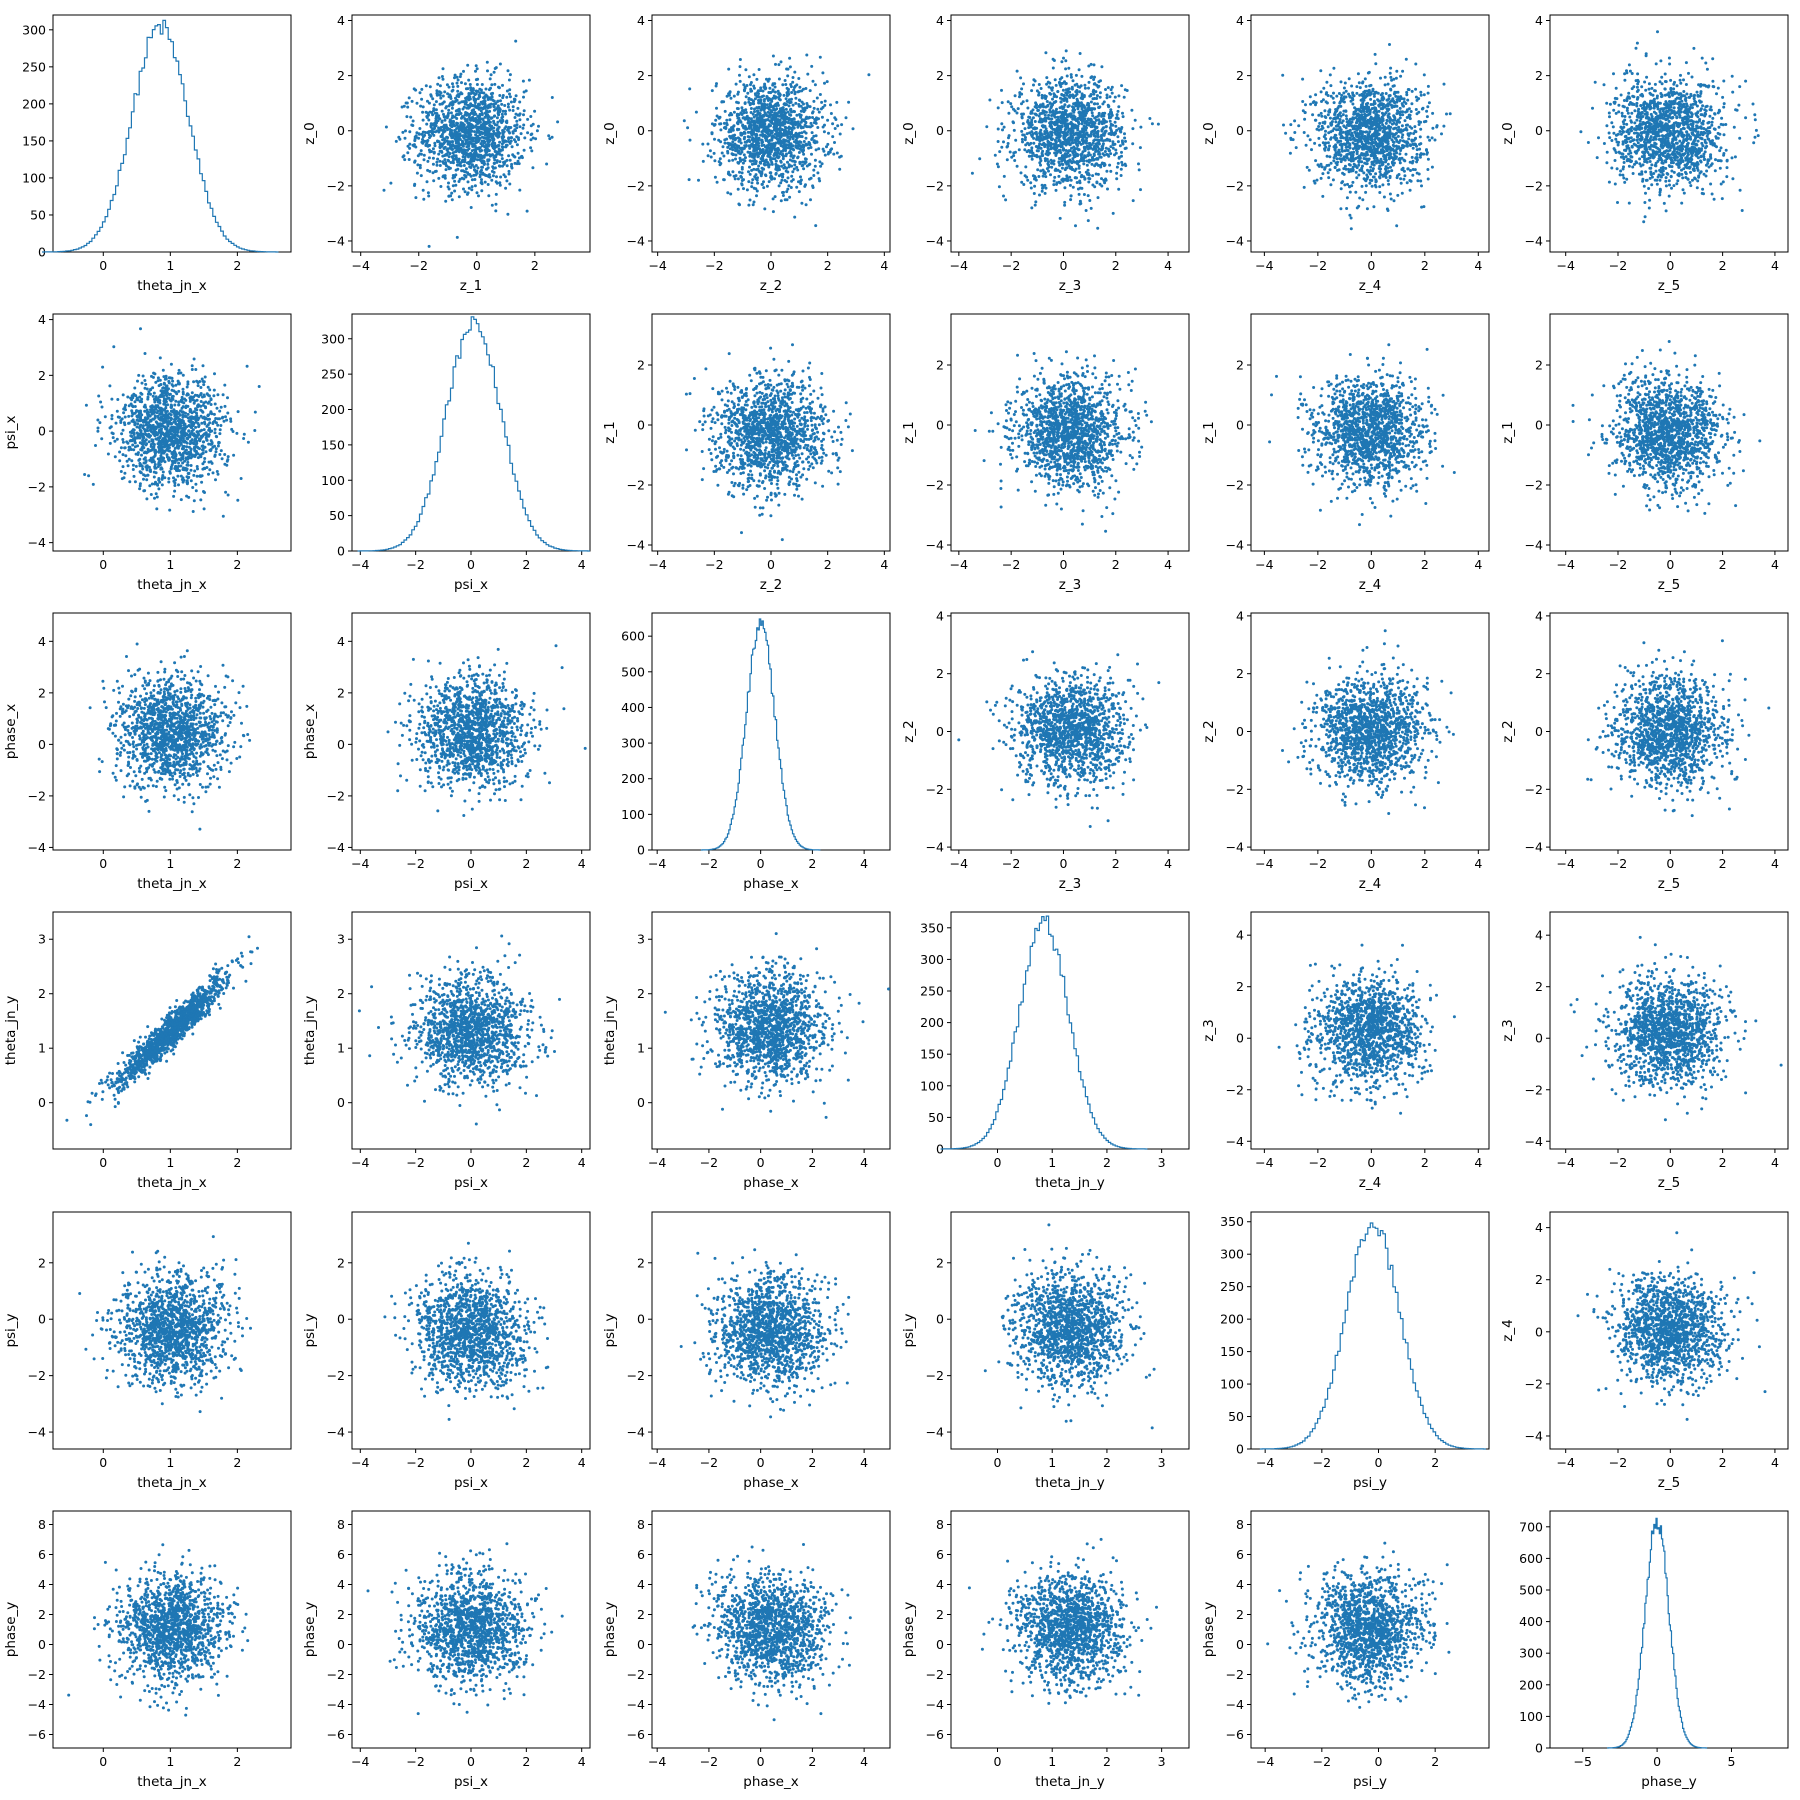 This screenshot has width=1800, height=1800. What do you see at coordinates (770, 884) in the screenshot?
I see `hist-phase-x-xlabel: phase_x` at bounding box center [770, 884].